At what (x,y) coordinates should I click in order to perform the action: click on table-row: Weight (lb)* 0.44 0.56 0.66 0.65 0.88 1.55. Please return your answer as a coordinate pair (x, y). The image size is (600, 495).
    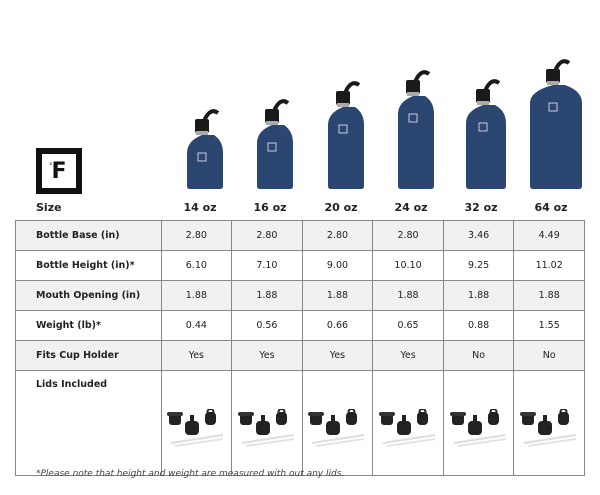
    Looking at the image, I should click on (300, 325).